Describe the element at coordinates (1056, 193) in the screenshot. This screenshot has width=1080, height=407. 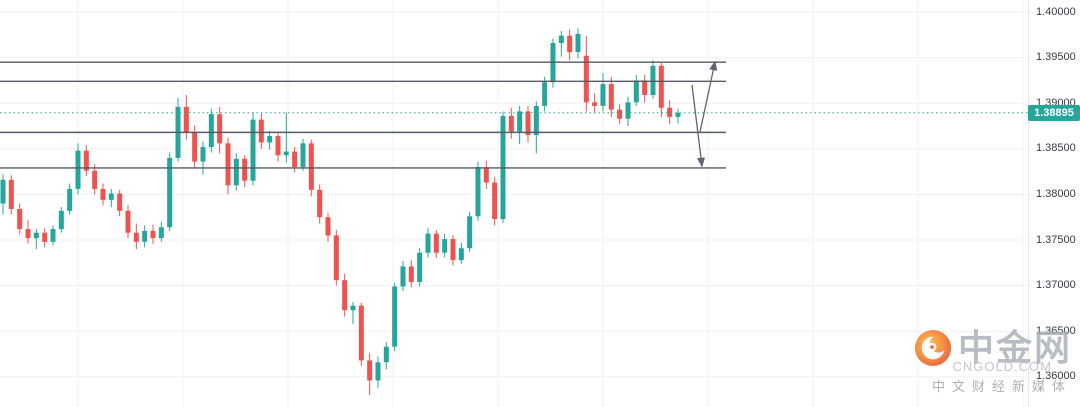
I see `price-axis-label: 1.38000` at that location.